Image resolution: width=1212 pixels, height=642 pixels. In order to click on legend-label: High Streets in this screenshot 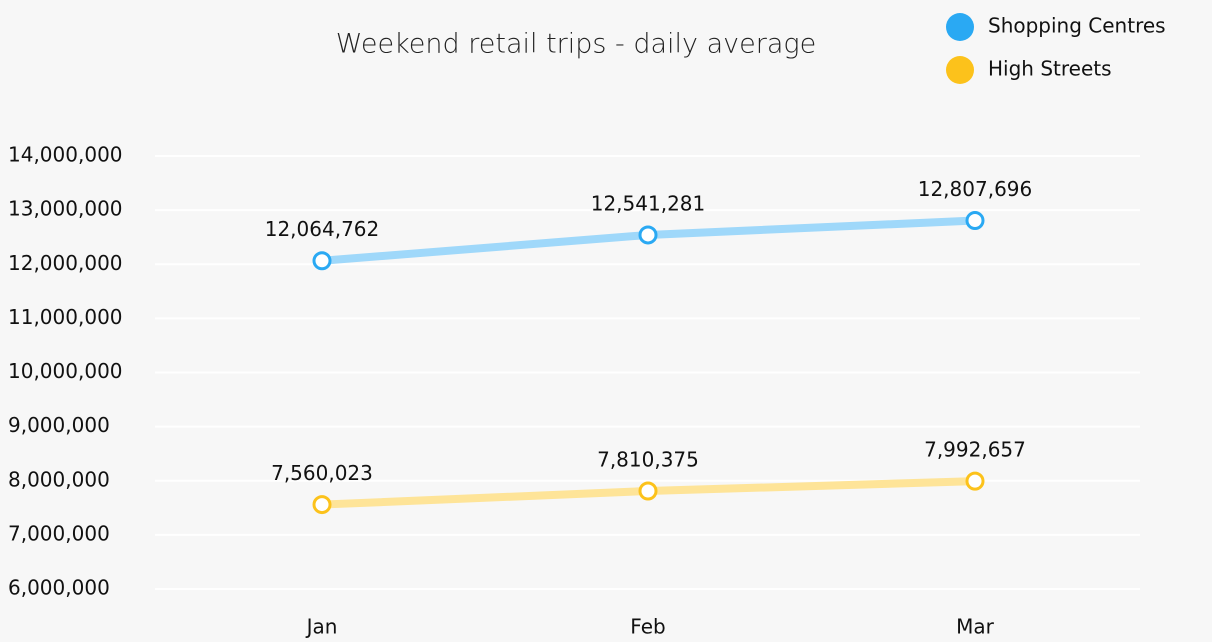, I will do `click(1050, 69)`.